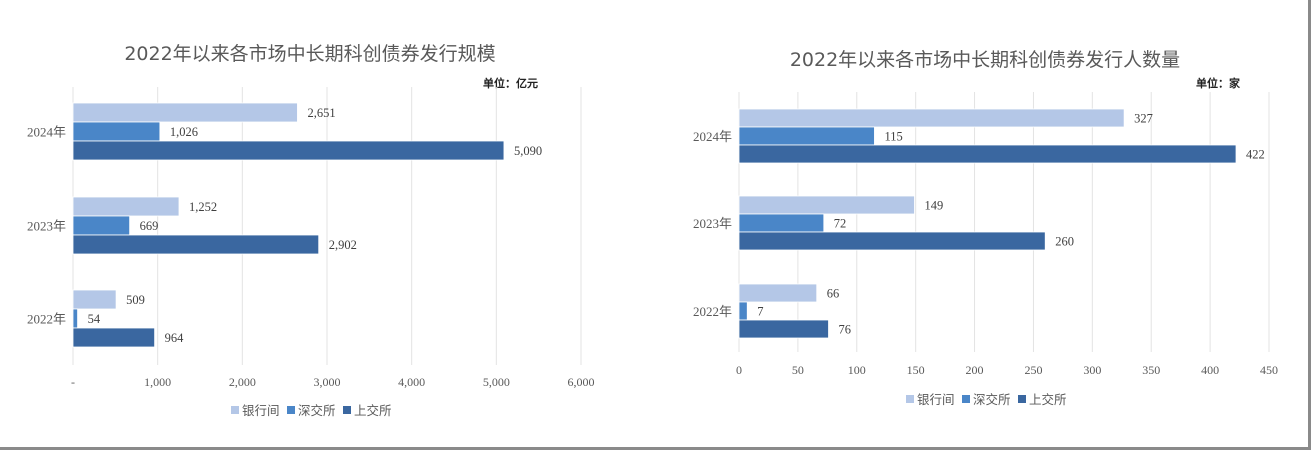 This screenshot has width=1314, height=452. What do you see at coordinates (73, 382) in the screenshot?
I see `x-tick-label: -` at bounding box center [73, 382].